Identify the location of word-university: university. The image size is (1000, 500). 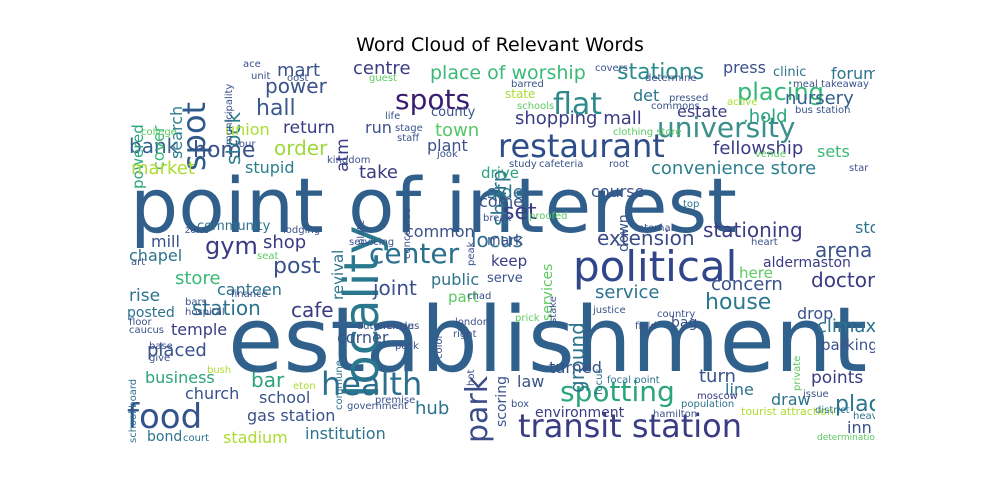
(726, 127).